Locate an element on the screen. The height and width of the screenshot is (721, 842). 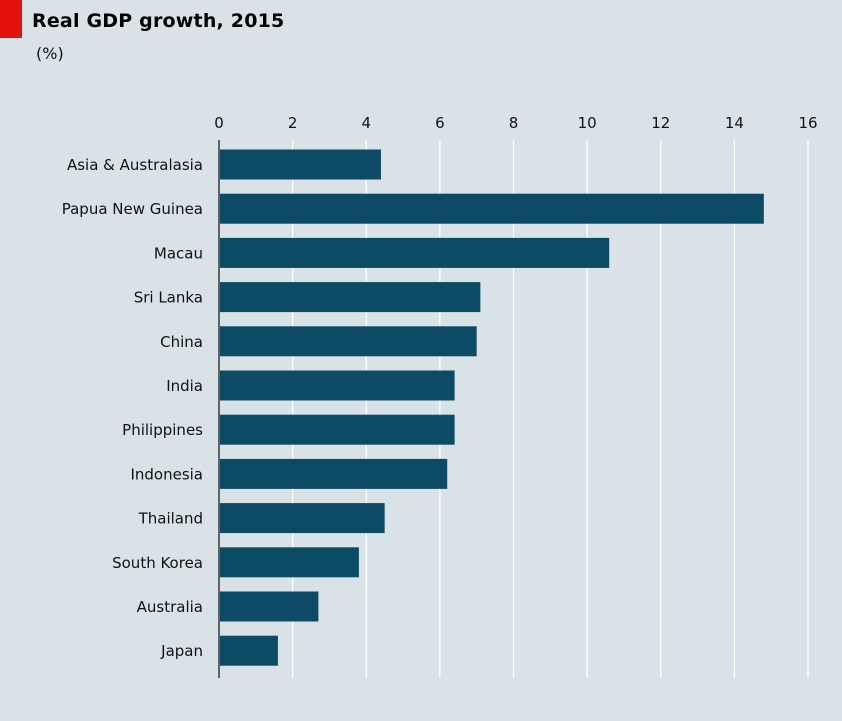
category-label: Papua New Guinea is located at coordinates (132, 209).